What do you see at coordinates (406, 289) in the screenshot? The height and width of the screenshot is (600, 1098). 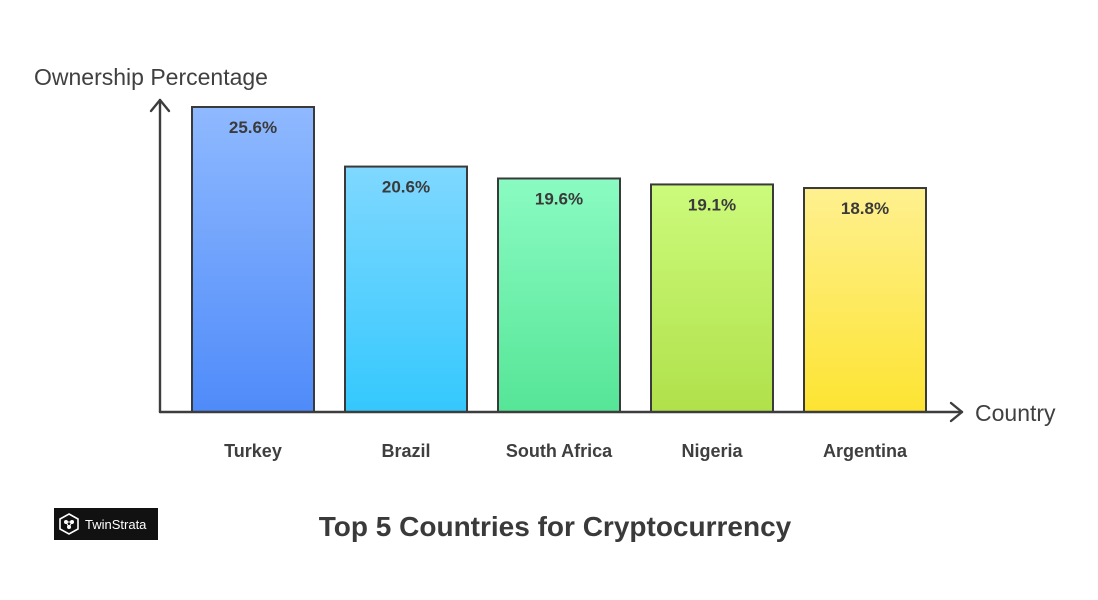 I see `bar-brazil` at bounding box center [406, 289].